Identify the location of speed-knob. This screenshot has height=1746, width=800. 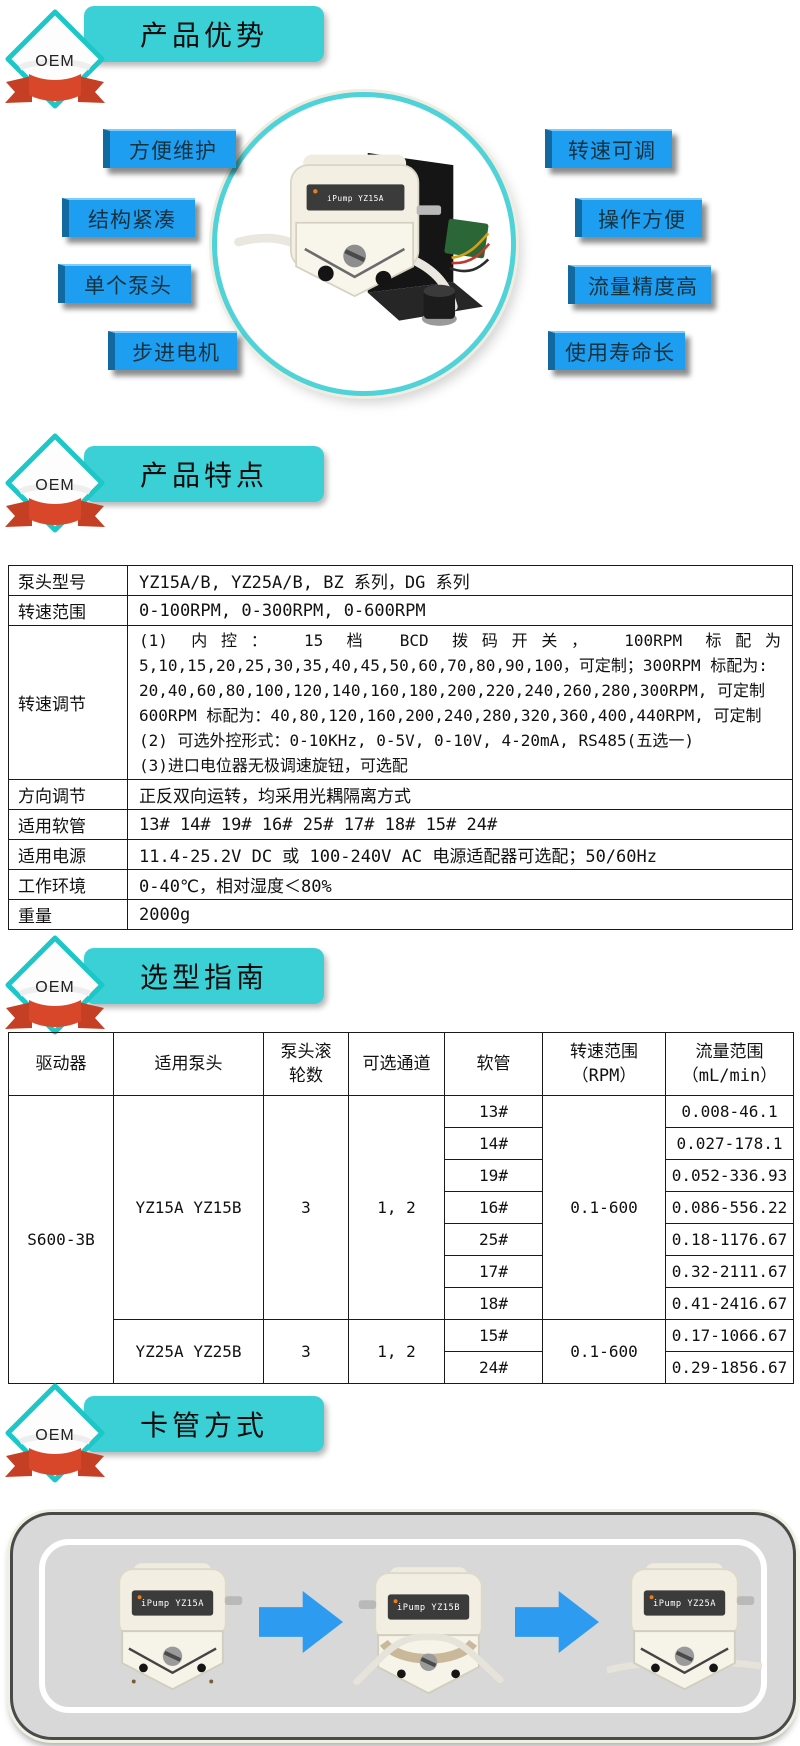
(439, 304).